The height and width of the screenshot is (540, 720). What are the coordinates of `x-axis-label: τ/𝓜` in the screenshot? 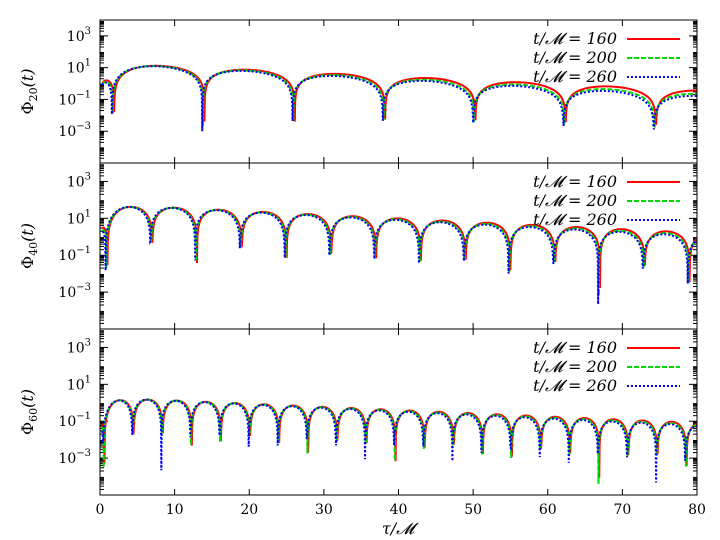 It's located at (400, 528).